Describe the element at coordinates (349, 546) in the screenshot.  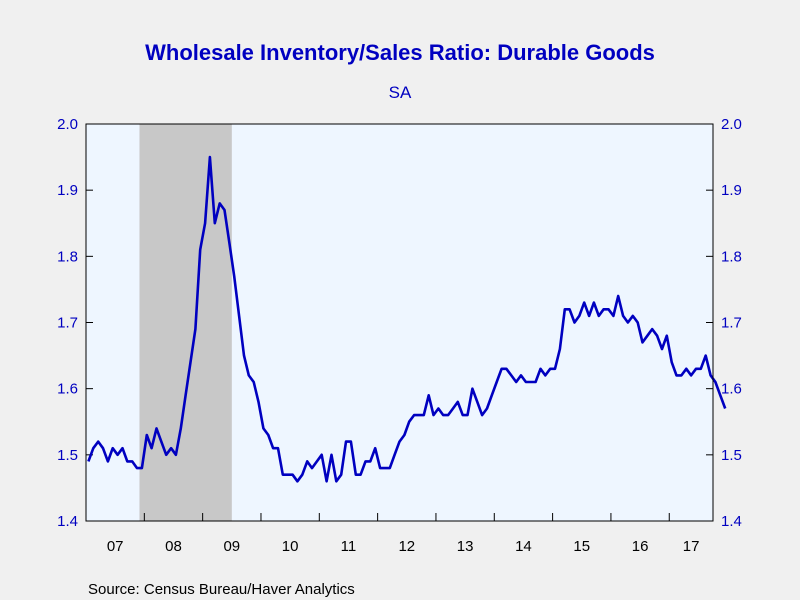
I see `x-tick-label: 11` at that location.